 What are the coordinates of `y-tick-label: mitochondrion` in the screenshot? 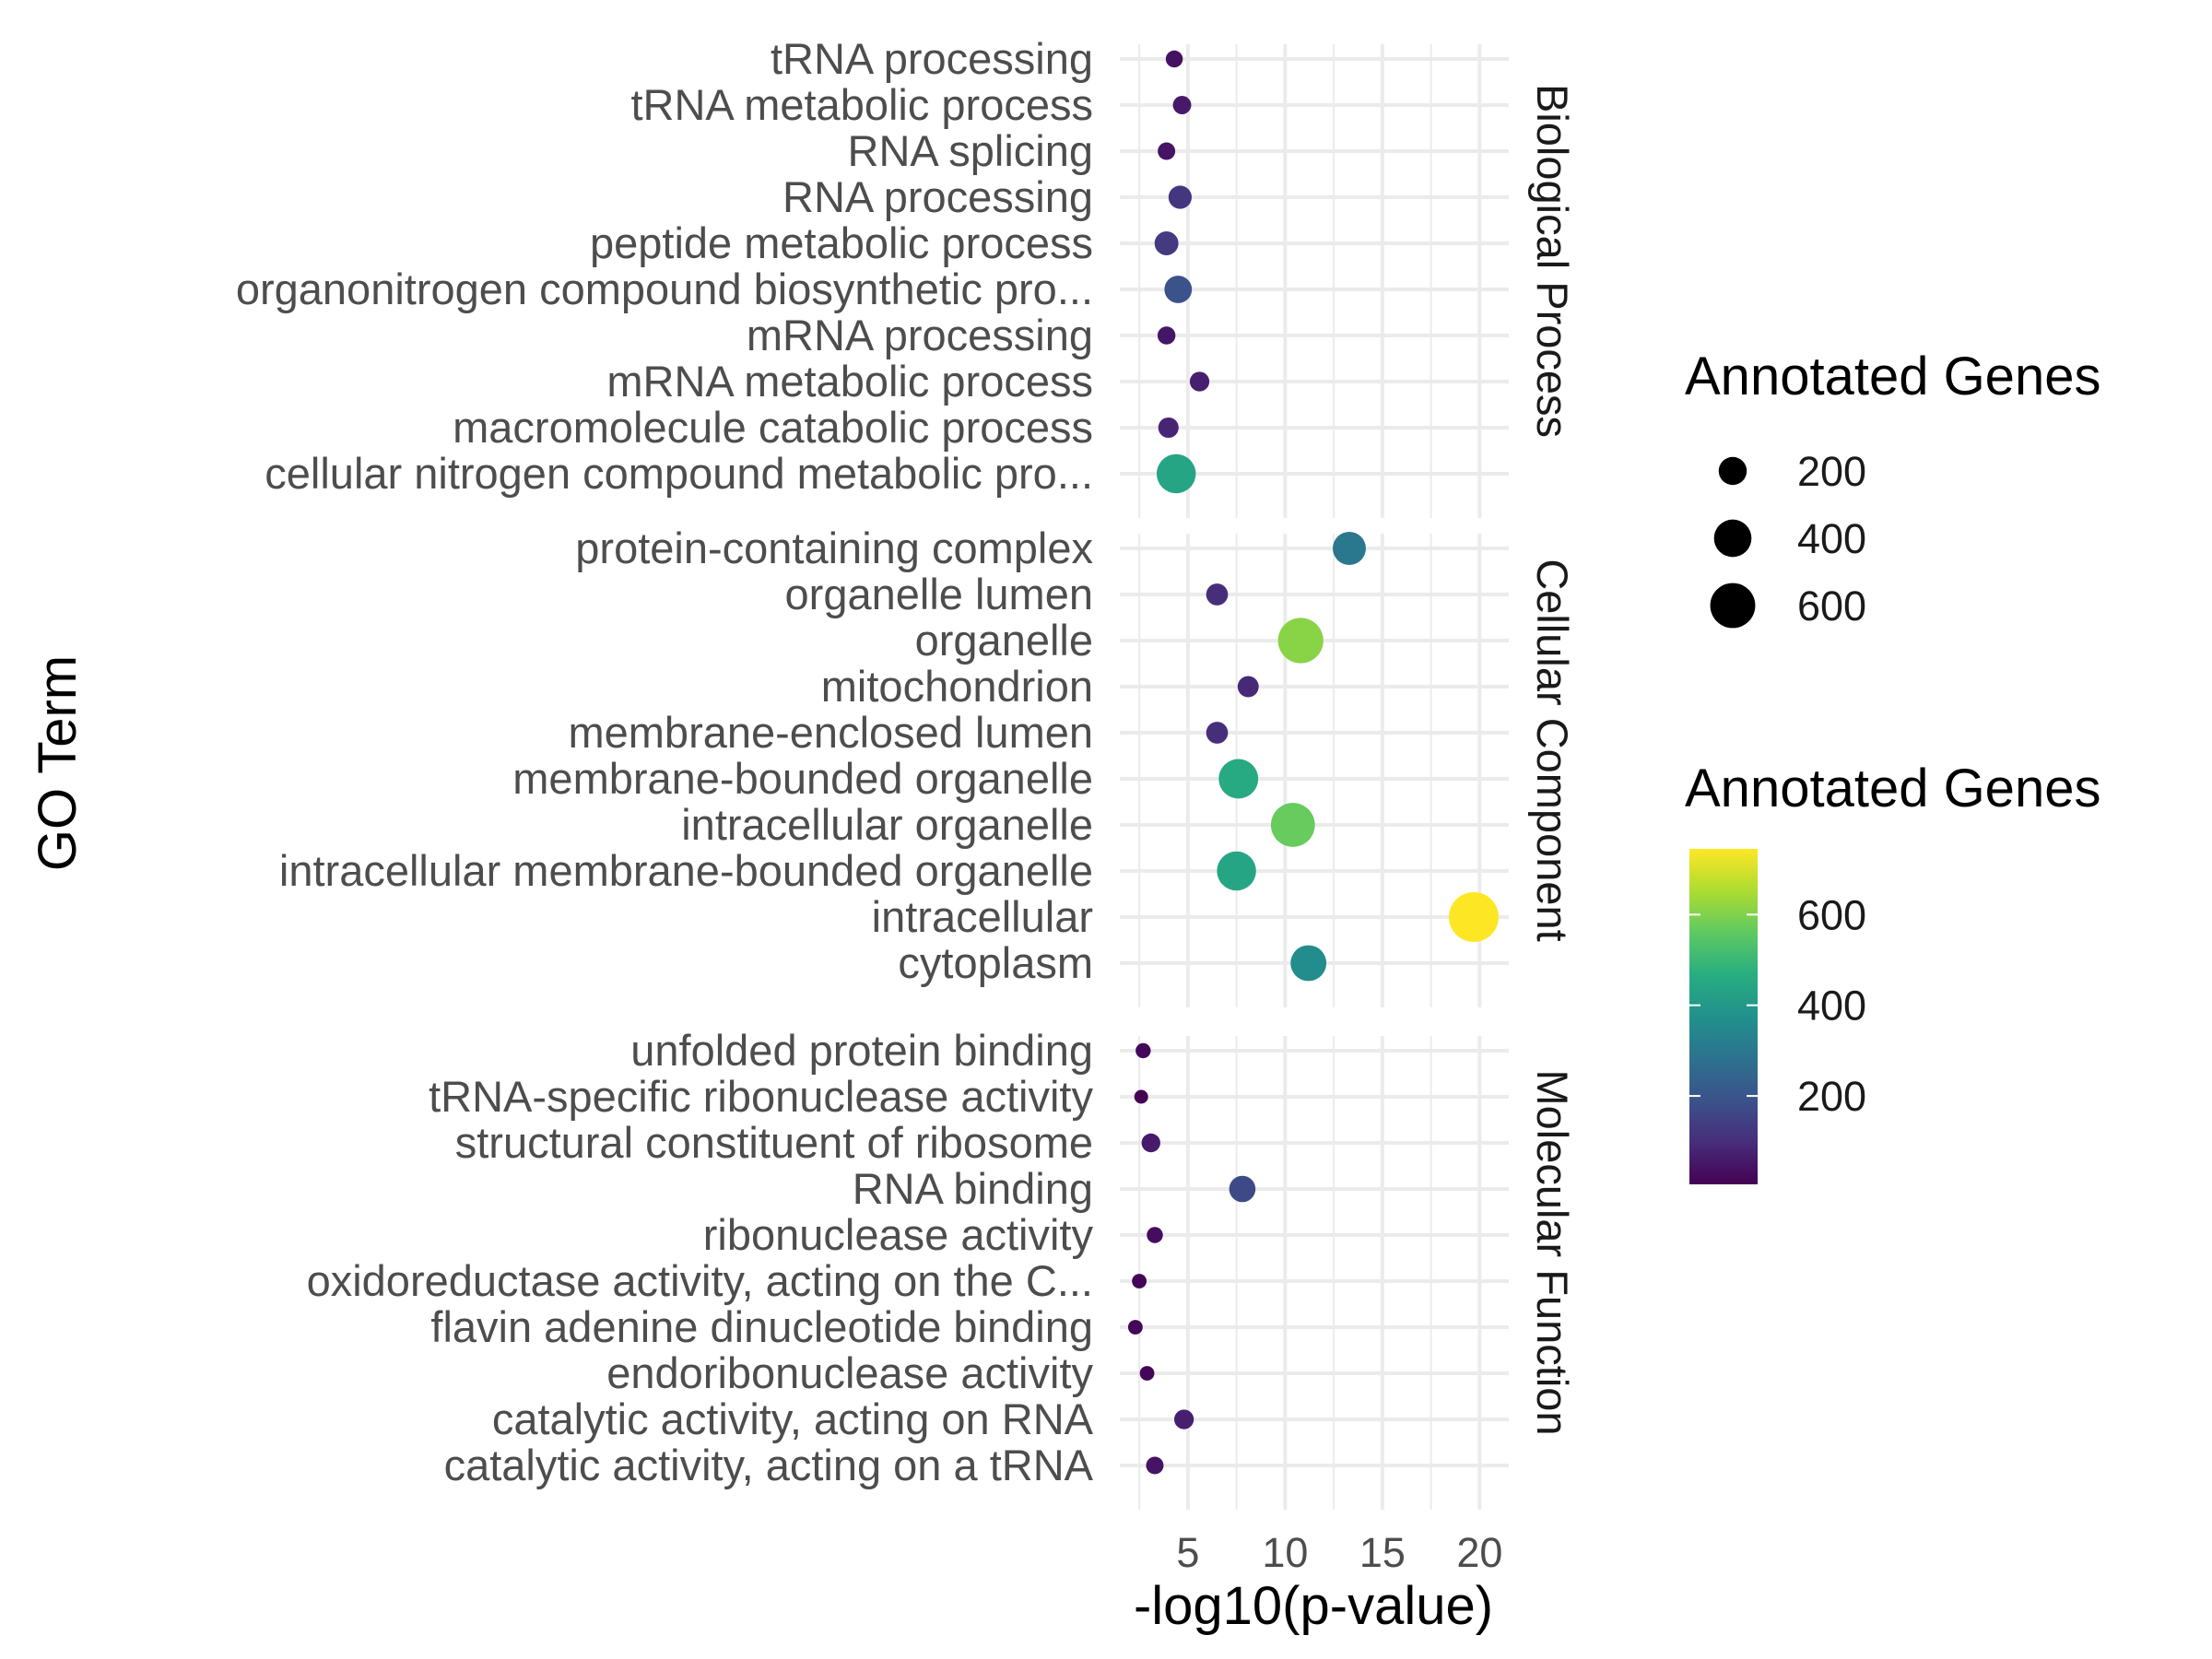 It's located at (957, 686).